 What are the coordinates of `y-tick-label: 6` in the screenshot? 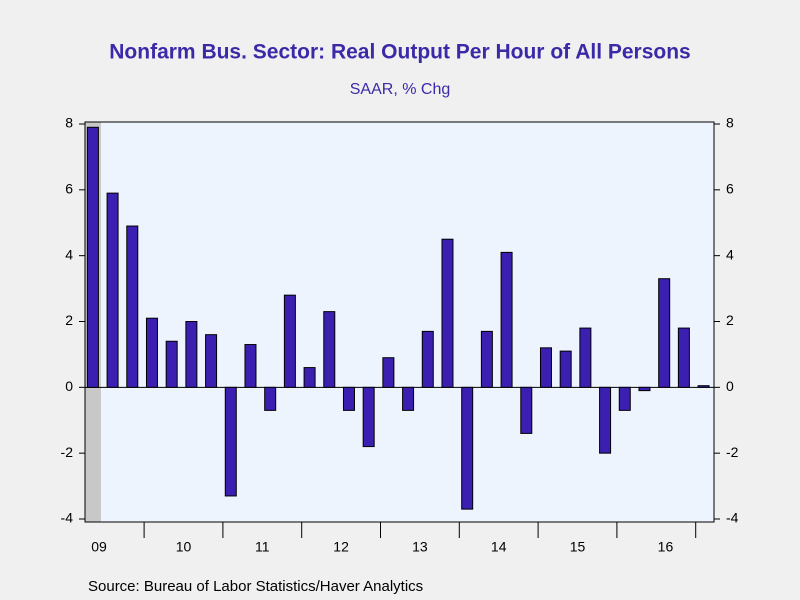 It's located at (69, 189).